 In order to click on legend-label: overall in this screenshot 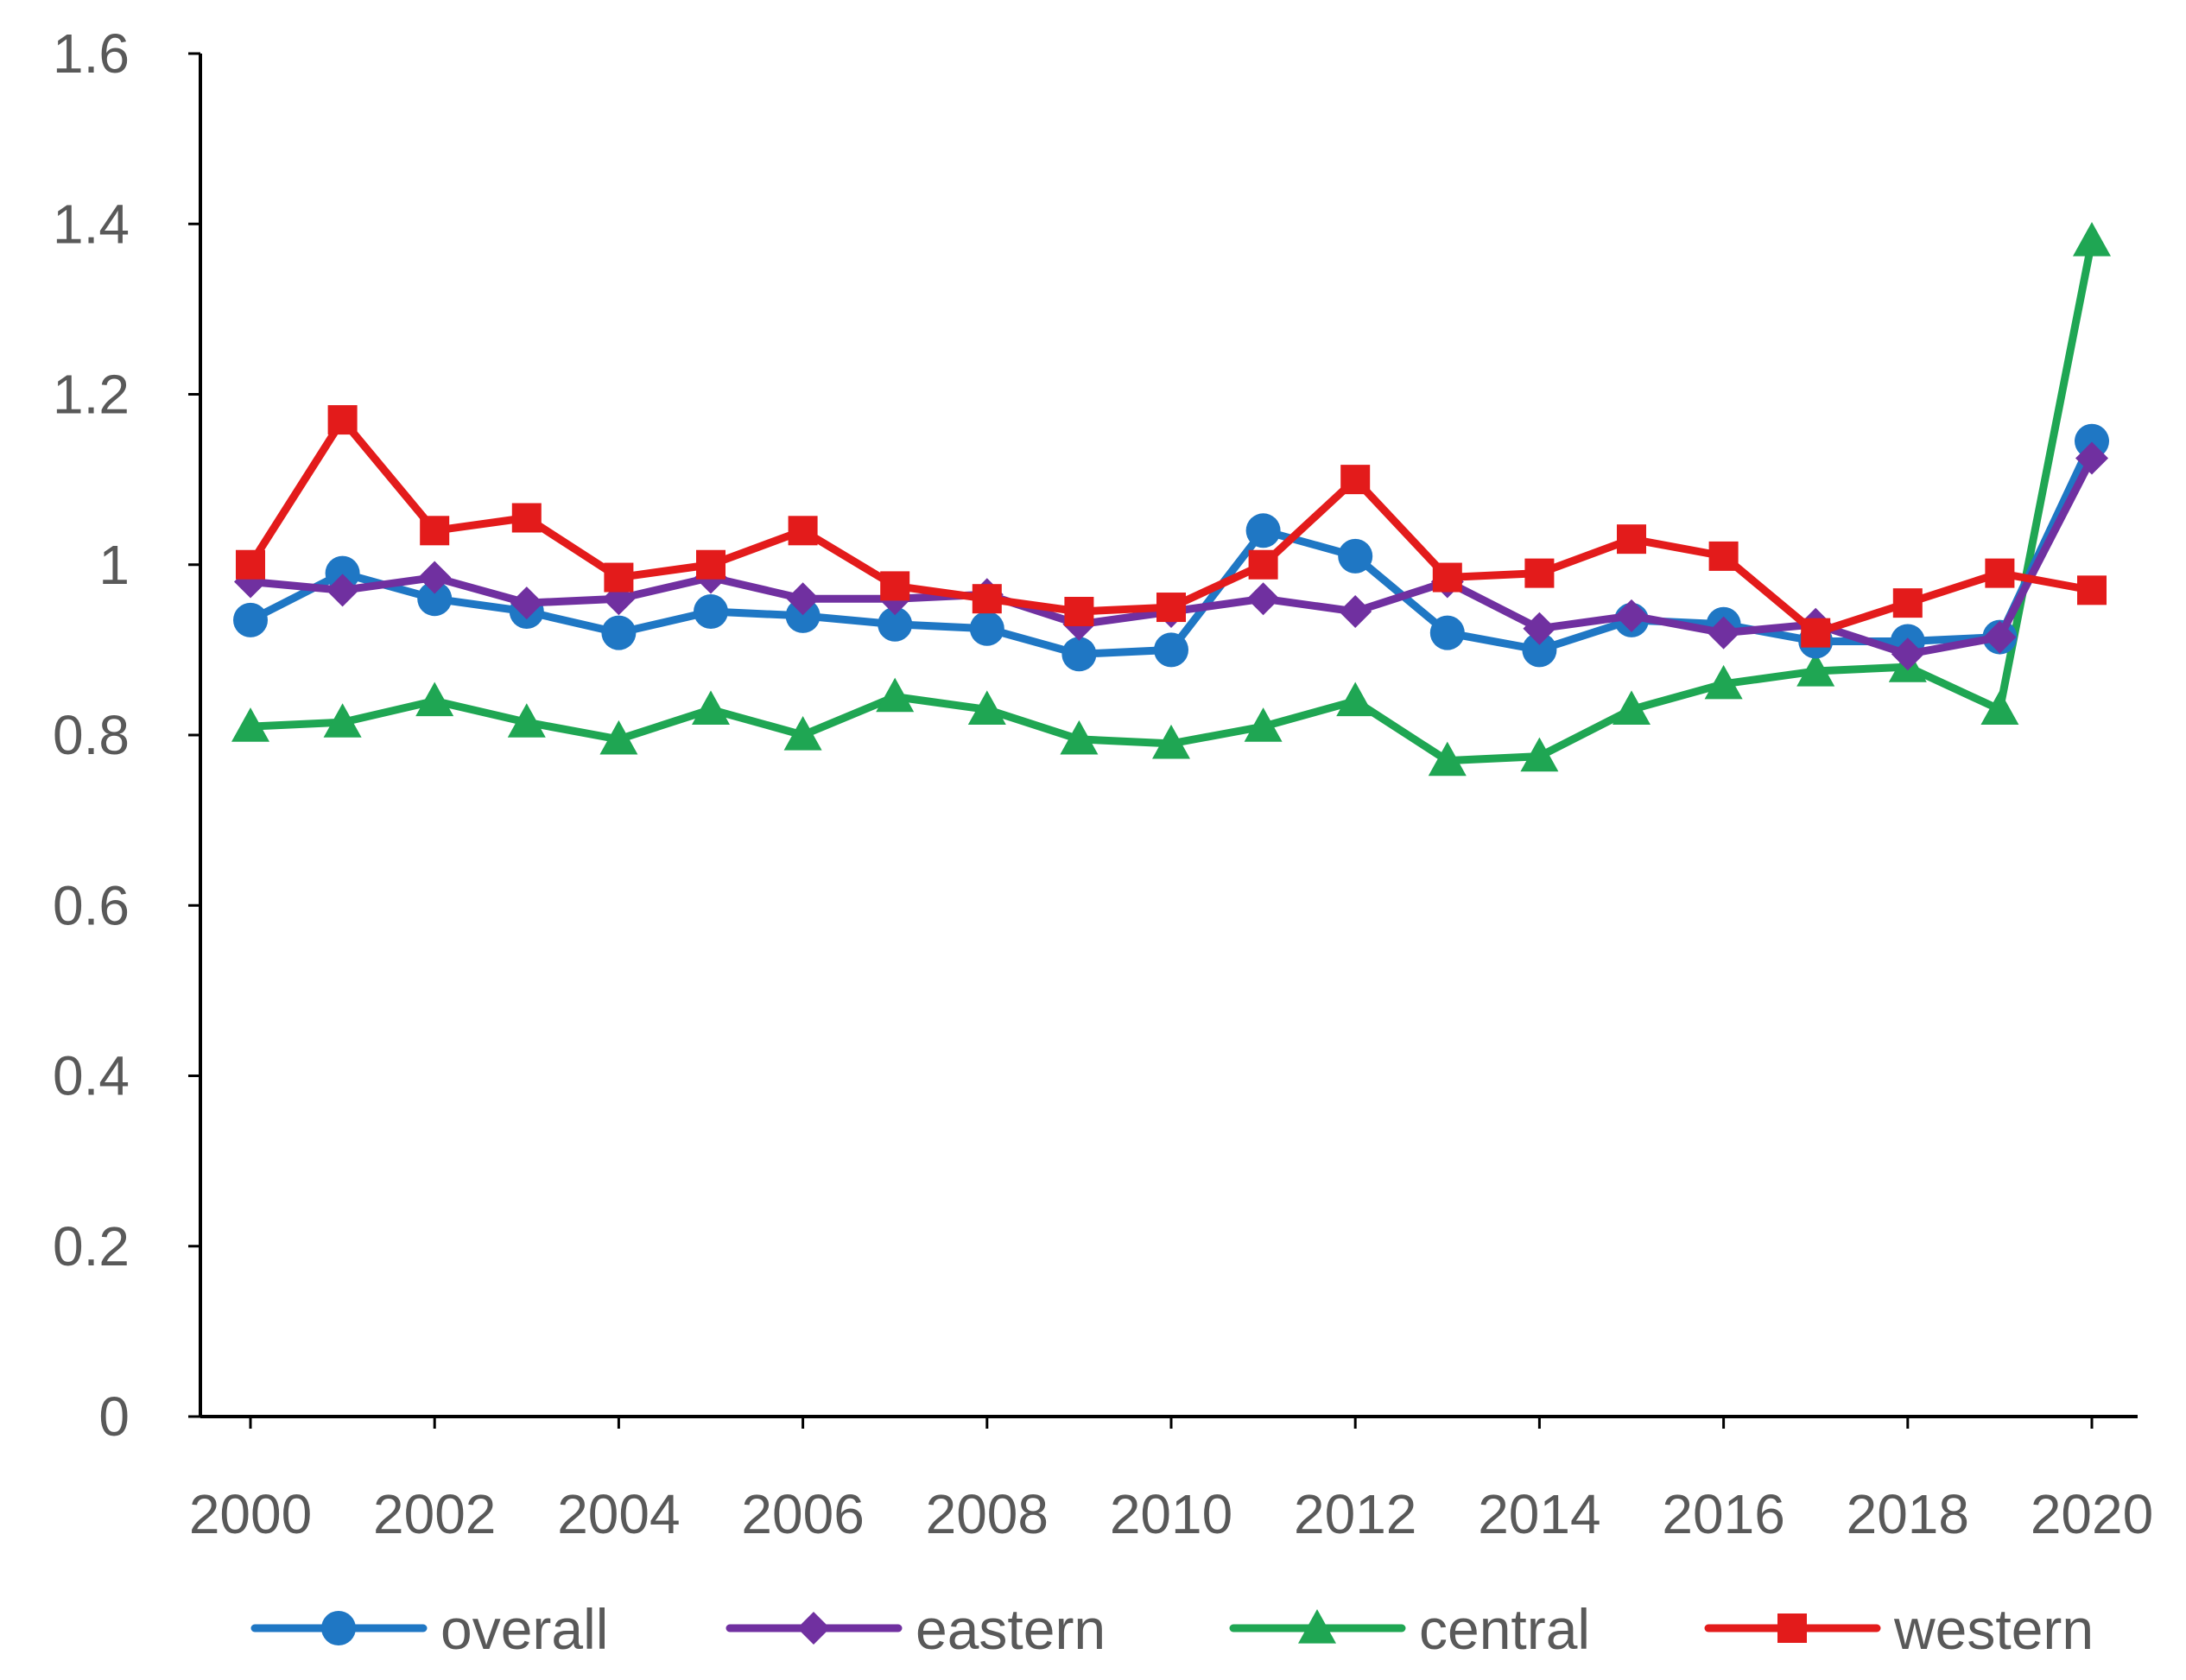, I will do `click(524, 1629)`.